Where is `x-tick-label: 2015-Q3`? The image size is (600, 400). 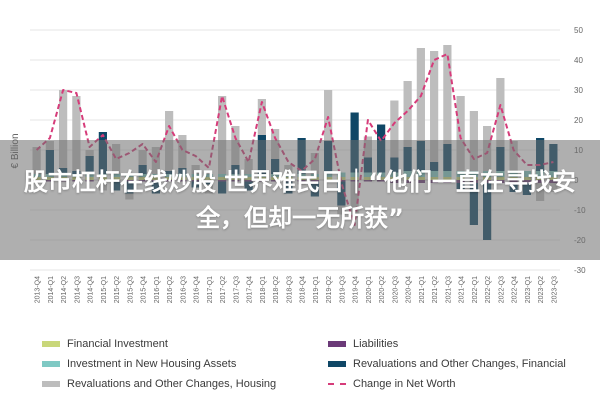 x-tick-label: 2015-Q3 is located at coordinates (130, 289).